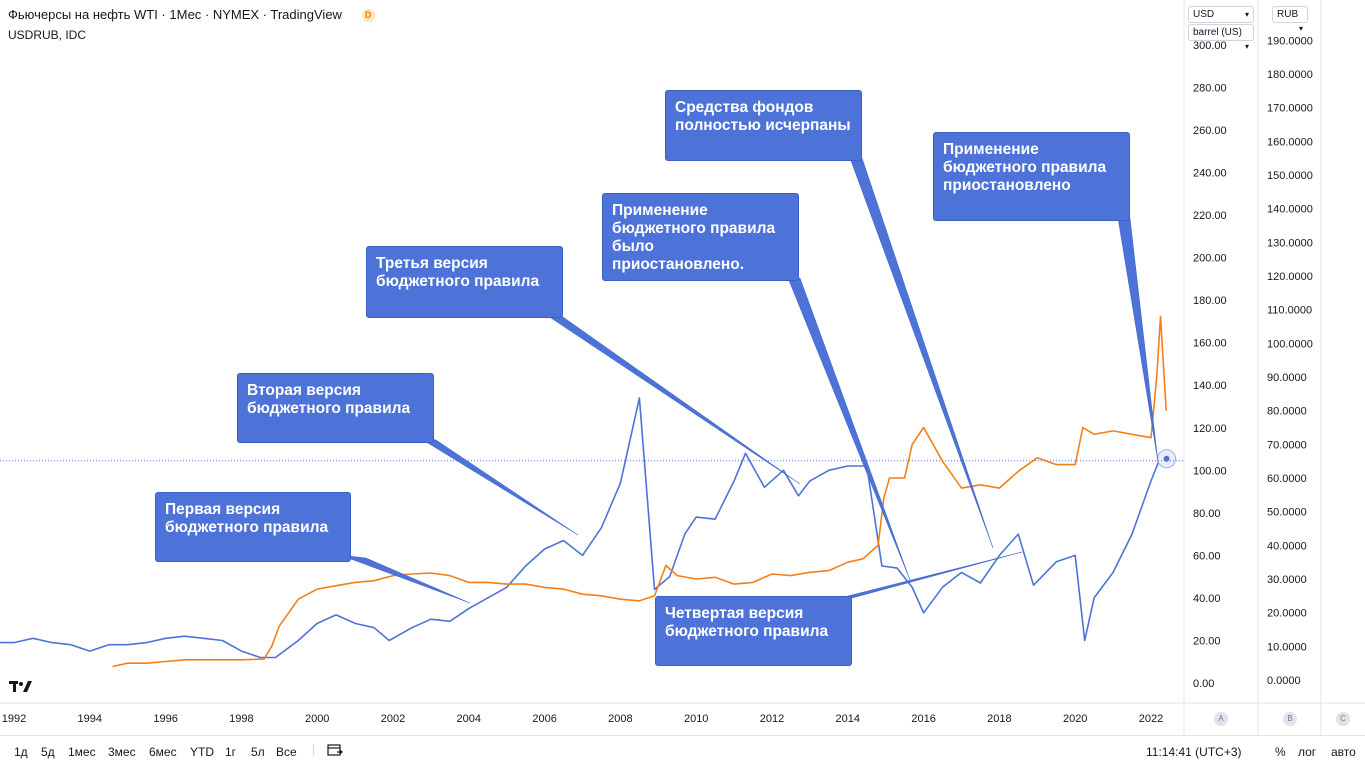  Describe the element at coordinates (672, 399) in the screenshot. I see `pointer-third-rule` at that location.